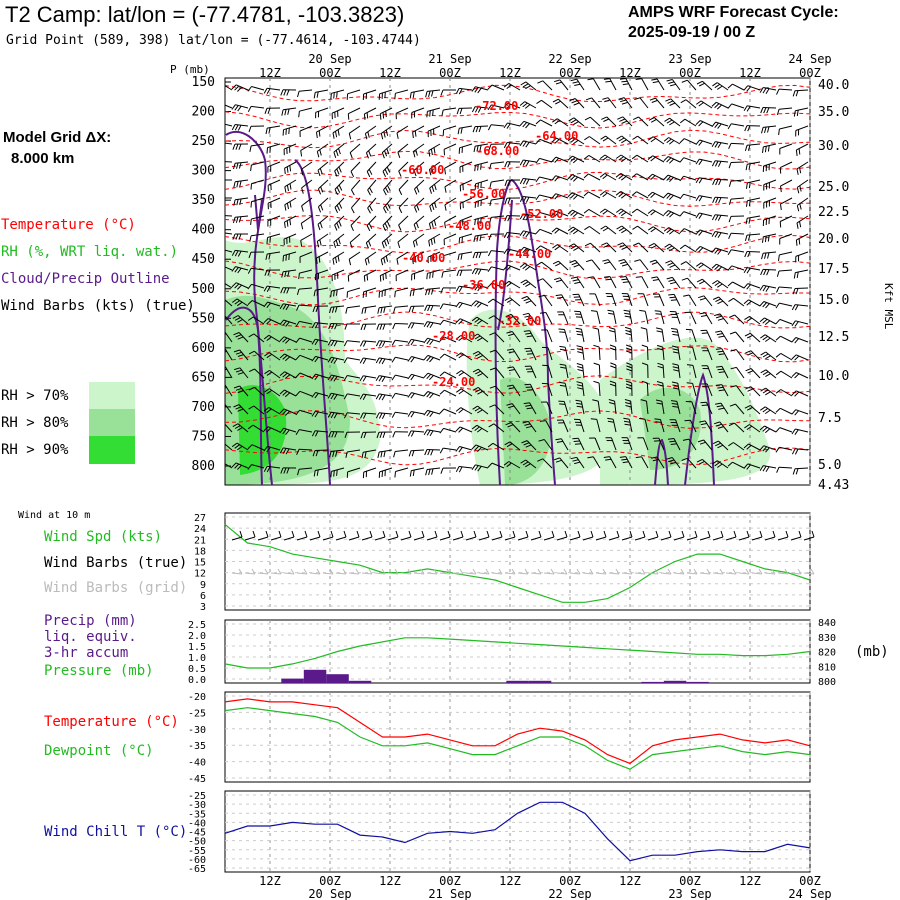 Image resolution: width=900 pixels, height=900 pixels. Describe the element at coordinates (112, 422) in the screenshot. I see `rh80-swatch` at that location.